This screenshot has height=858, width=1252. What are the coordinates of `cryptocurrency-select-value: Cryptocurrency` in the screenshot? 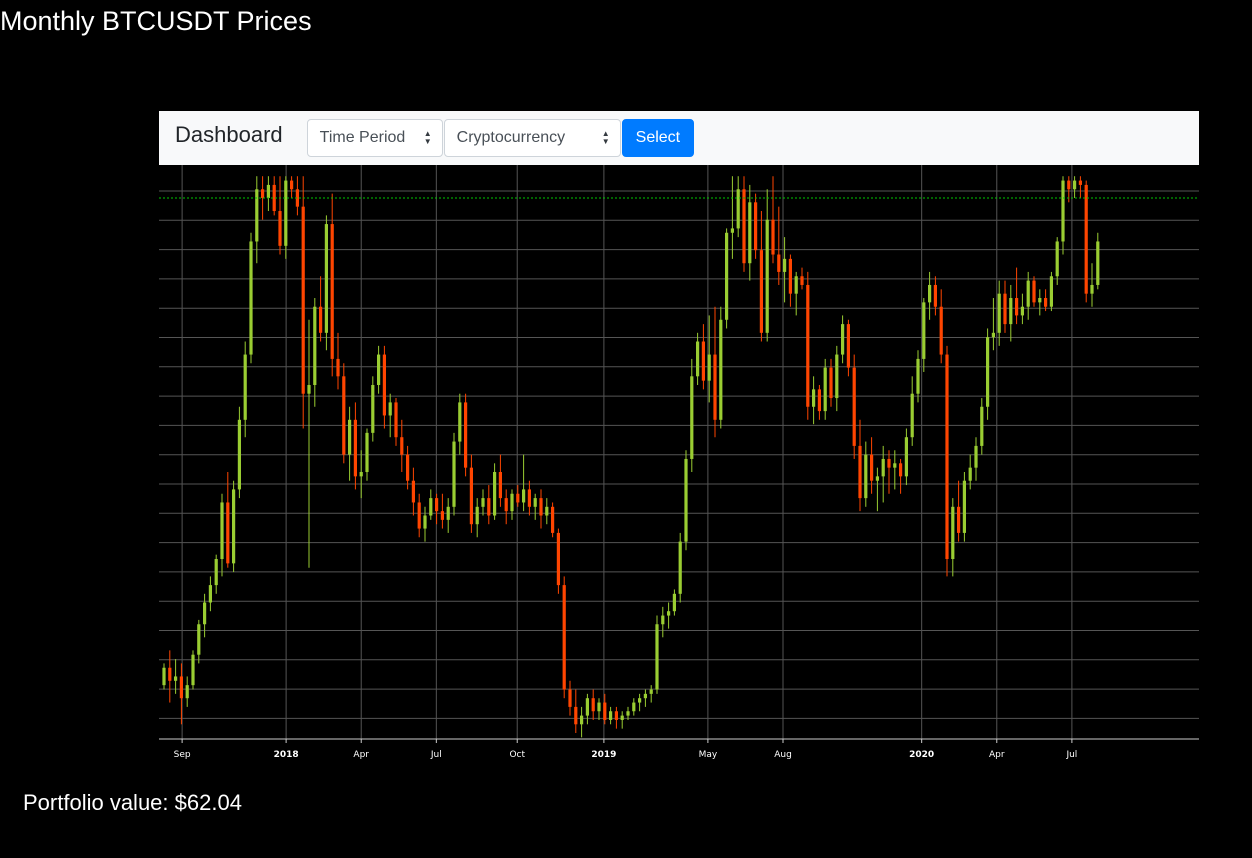 It's located at (511, 137).